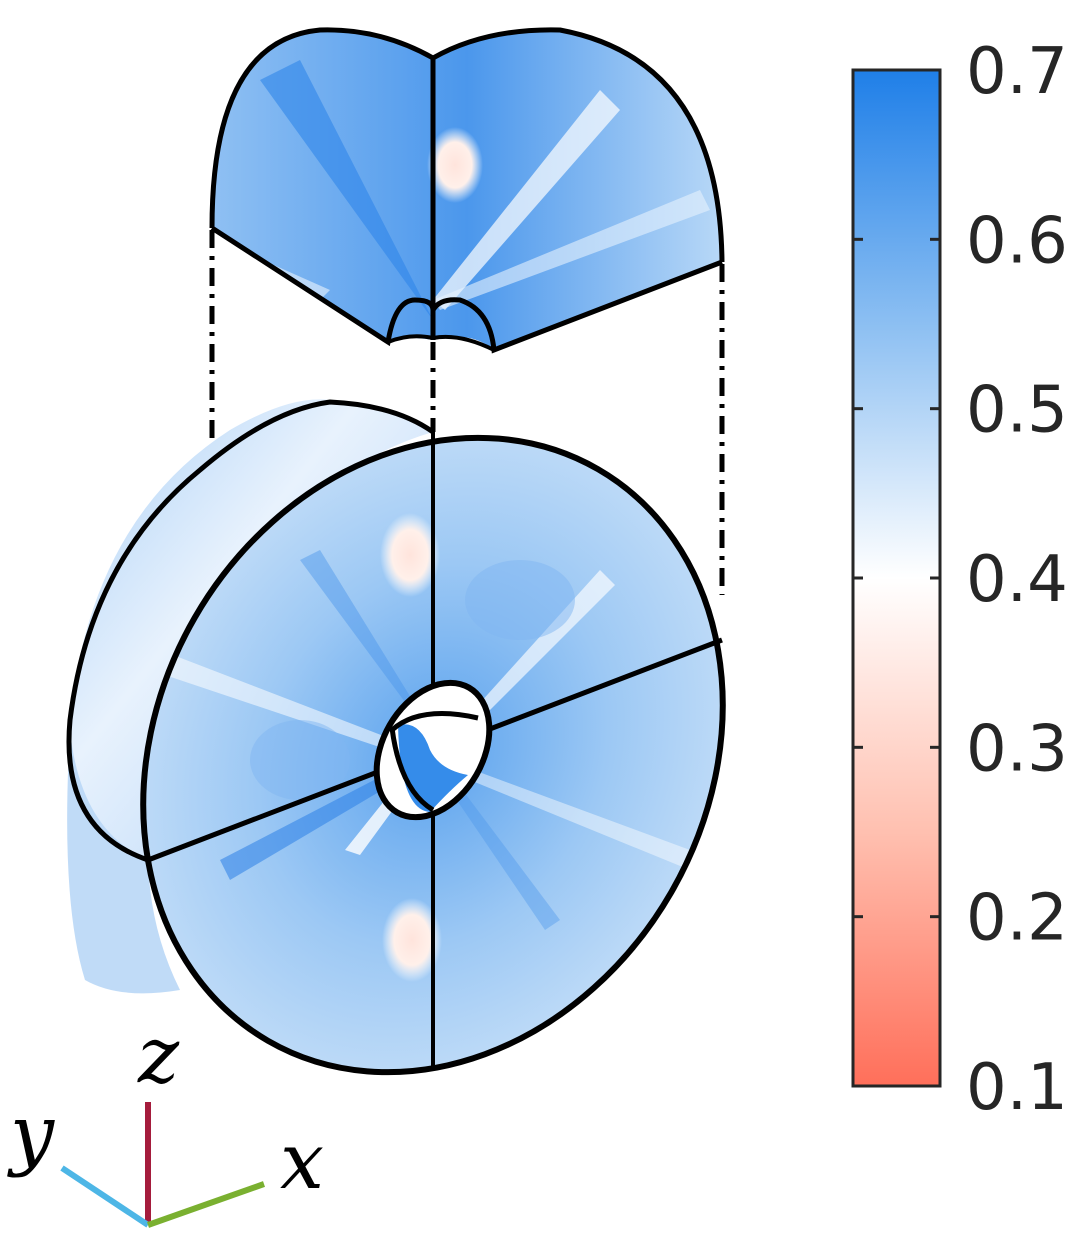 This screenshot has height=1239, width=1077. What do you see at coordinates (1017, 411) in the screenshot?
I see `colorbar-tick-label: 0.5` at bounding box center [1017, 411].